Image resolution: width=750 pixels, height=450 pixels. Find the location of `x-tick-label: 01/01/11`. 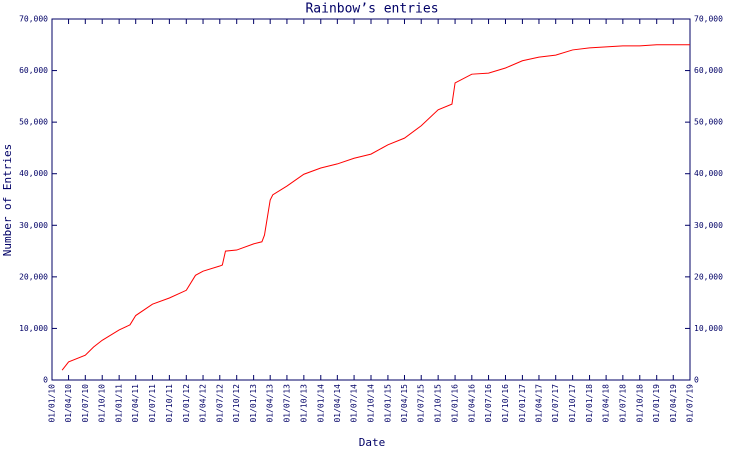

x-tick-label: 01/01/11 is located at coordinates (119, 403).